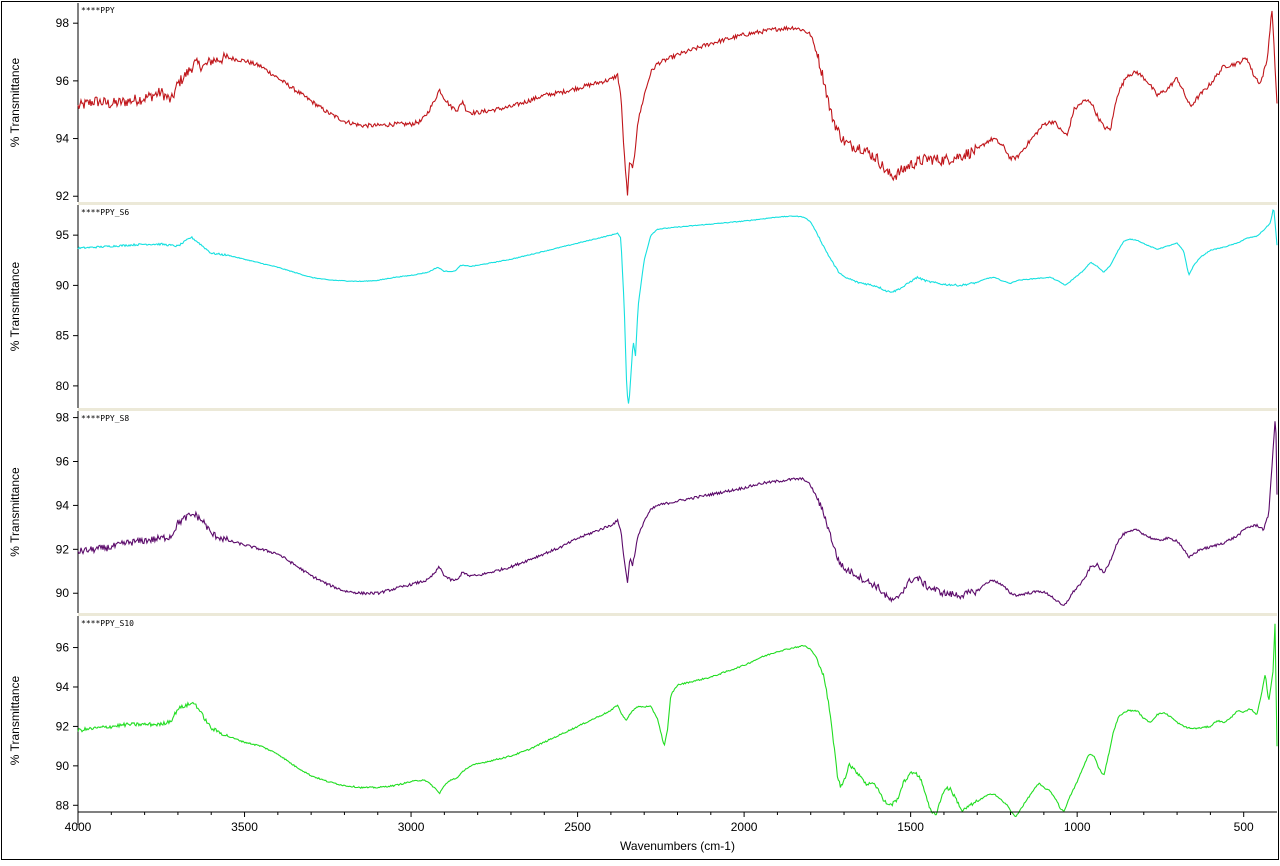  I want to click on y-tick-label: 95, so click(63, 235).